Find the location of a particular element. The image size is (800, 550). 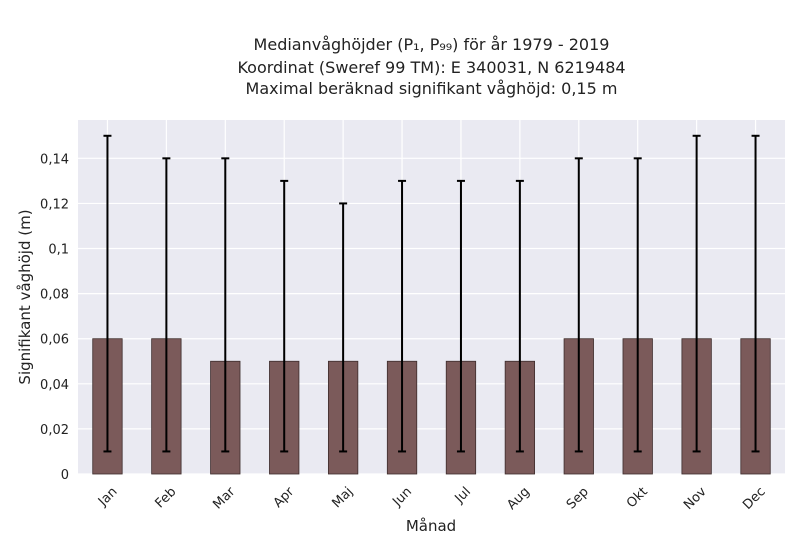

error-bar-apr is located at coordinates (284, 316).